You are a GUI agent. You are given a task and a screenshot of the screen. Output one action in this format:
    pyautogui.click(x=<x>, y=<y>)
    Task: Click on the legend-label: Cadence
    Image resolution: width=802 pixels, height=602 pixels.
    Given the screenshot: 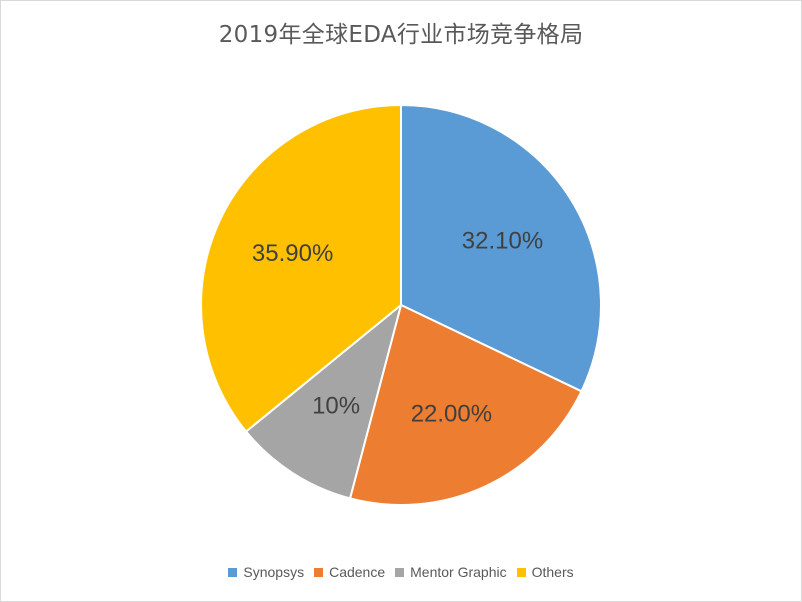 What is the action you would take?
    pyautogui.click(x=357, y=572)
    